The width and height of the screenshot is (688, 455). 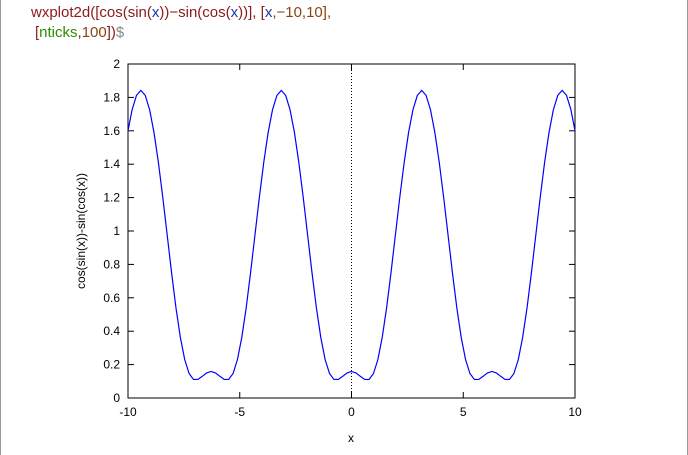 What do you see at coordinates (111, 131) in the screenshot?
I see `y-tick-label: 1.6` at bounding box center [111, 131].